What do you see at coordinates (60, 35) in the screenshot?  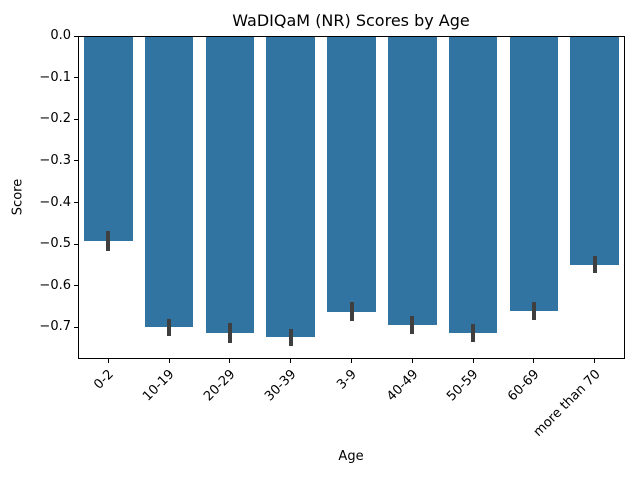 I see `y-tick-label: 0.0` at bounding box center [60, 35].